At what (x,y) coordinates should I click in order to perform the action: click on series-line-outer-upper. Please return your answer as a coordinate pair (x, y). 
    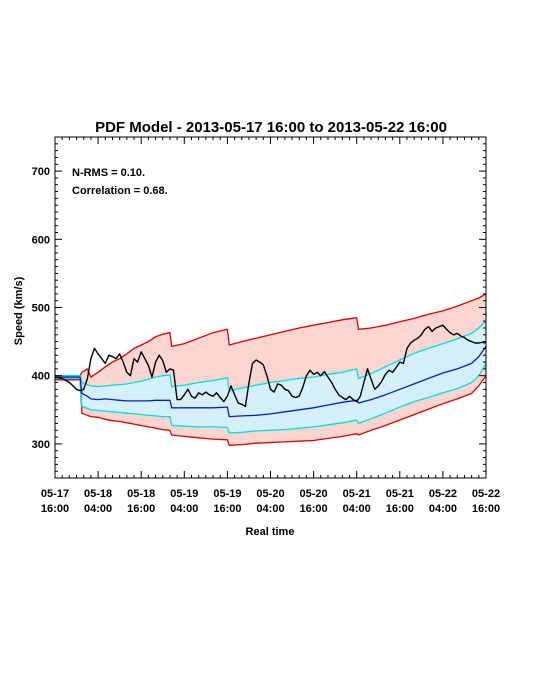
    Looking at the image, I should click on (271, 335).